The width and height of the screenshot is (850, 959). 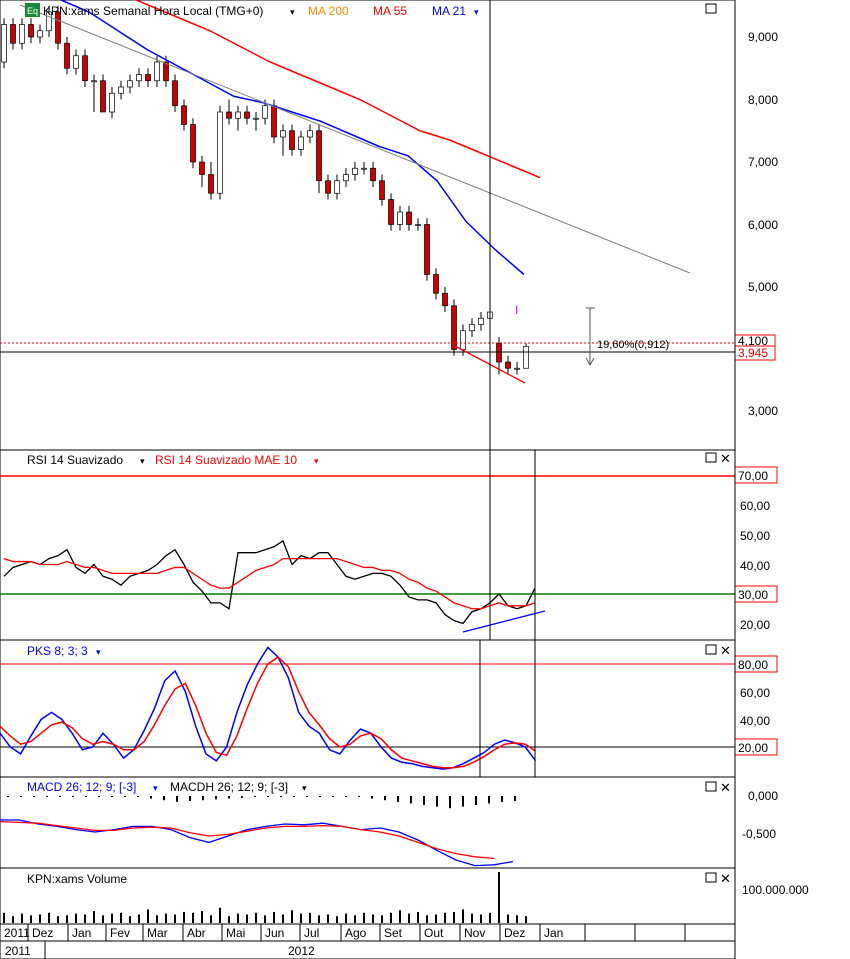 I want to click on svg-text: 30,00, so click(x=753, y=595).